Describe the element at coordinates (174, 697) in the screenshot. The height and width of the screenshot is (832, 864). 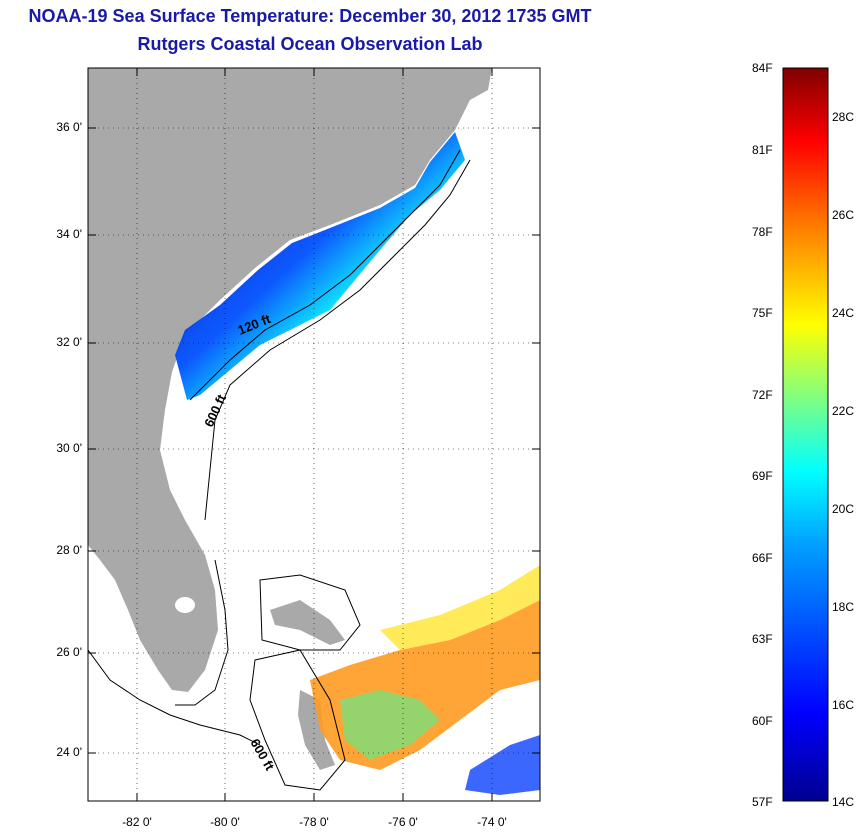
I see `isobath-keys` at that location.